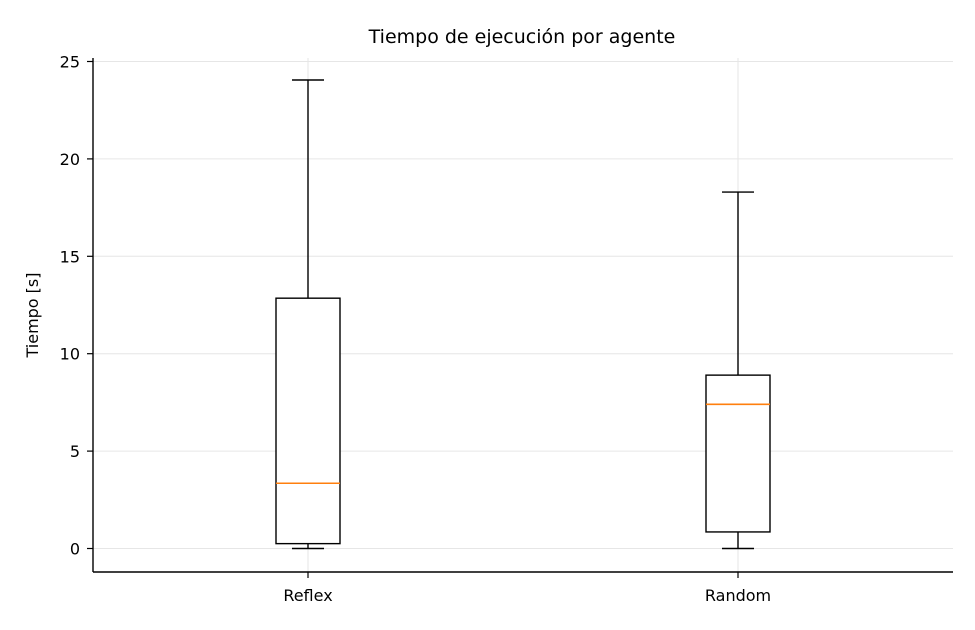  Describe the element at coordinates (527, 588) in the screenshot. I see `x-ticks: Reflex Random` at that location.